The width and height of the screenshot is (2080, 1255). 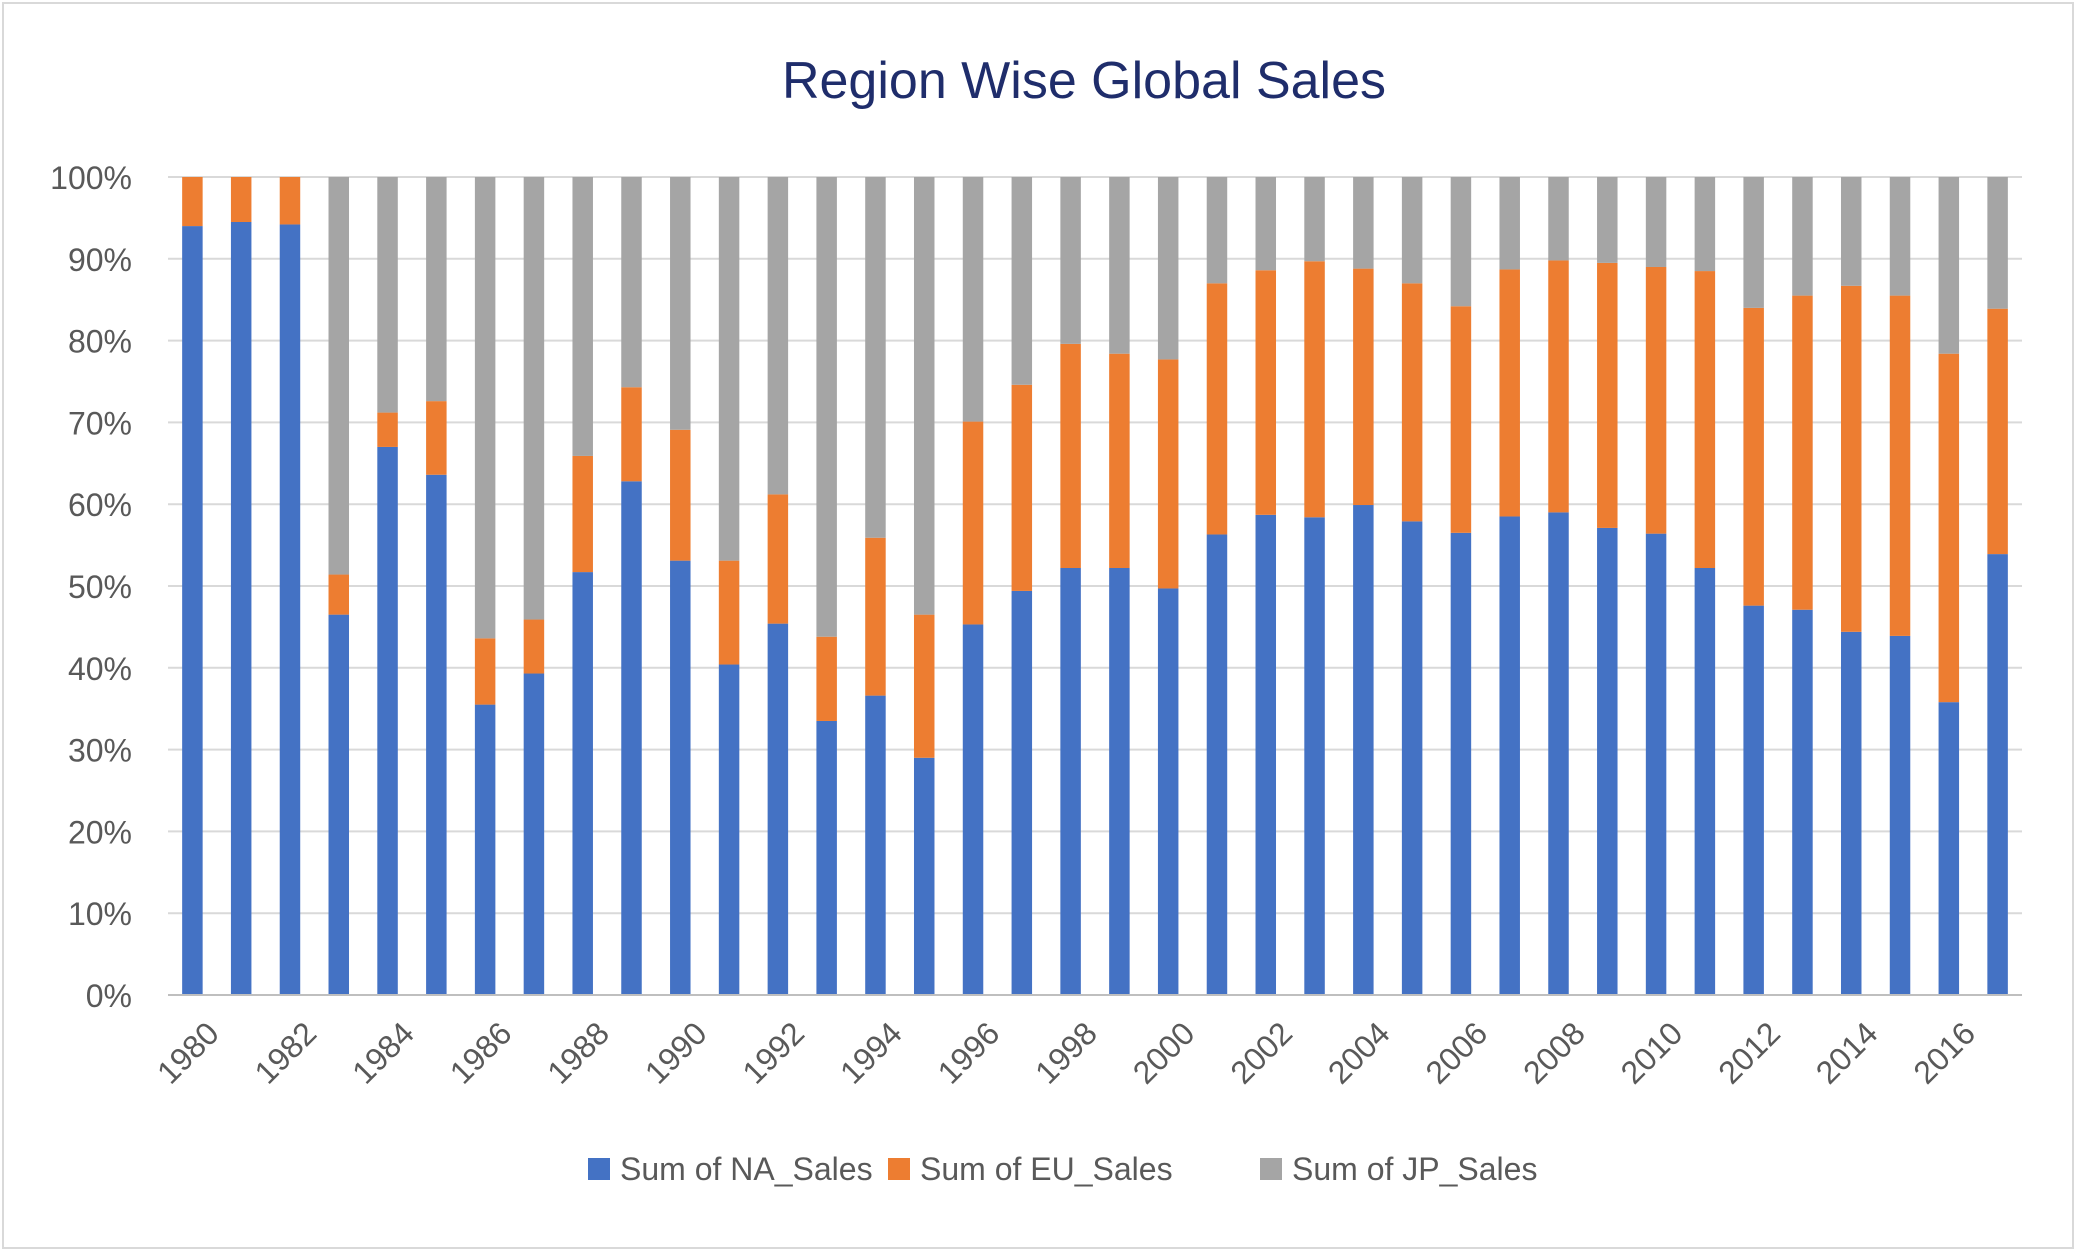 I want to click on bar-segment-1-1982, so click(x=290, y=610).